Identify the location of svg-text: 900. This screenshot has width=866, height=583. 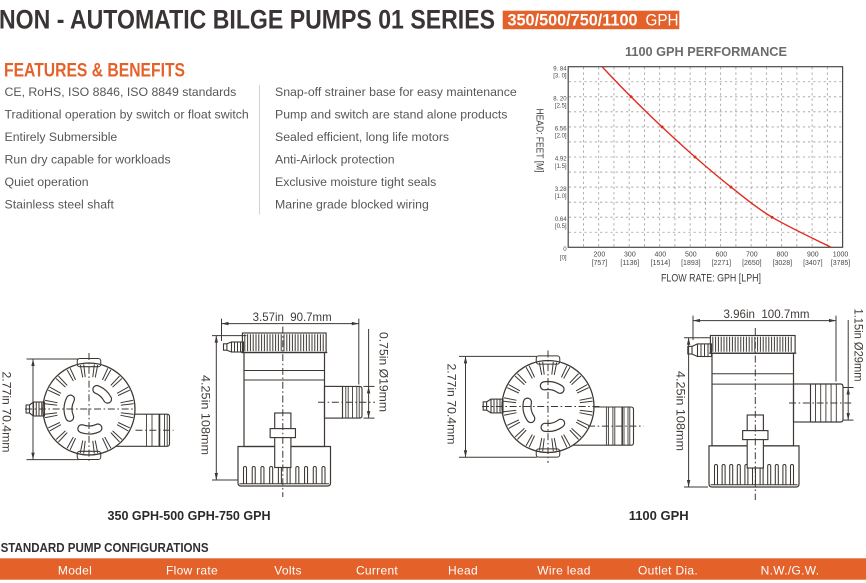
(813, 254).